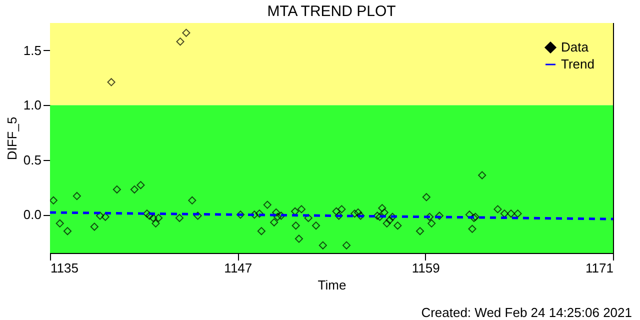  What do you see at coordinates (526, 312) in the screenshot?
I see `text: Created: Wed Feb 24 14:25:06 2021` at bounding box center [526, 312].